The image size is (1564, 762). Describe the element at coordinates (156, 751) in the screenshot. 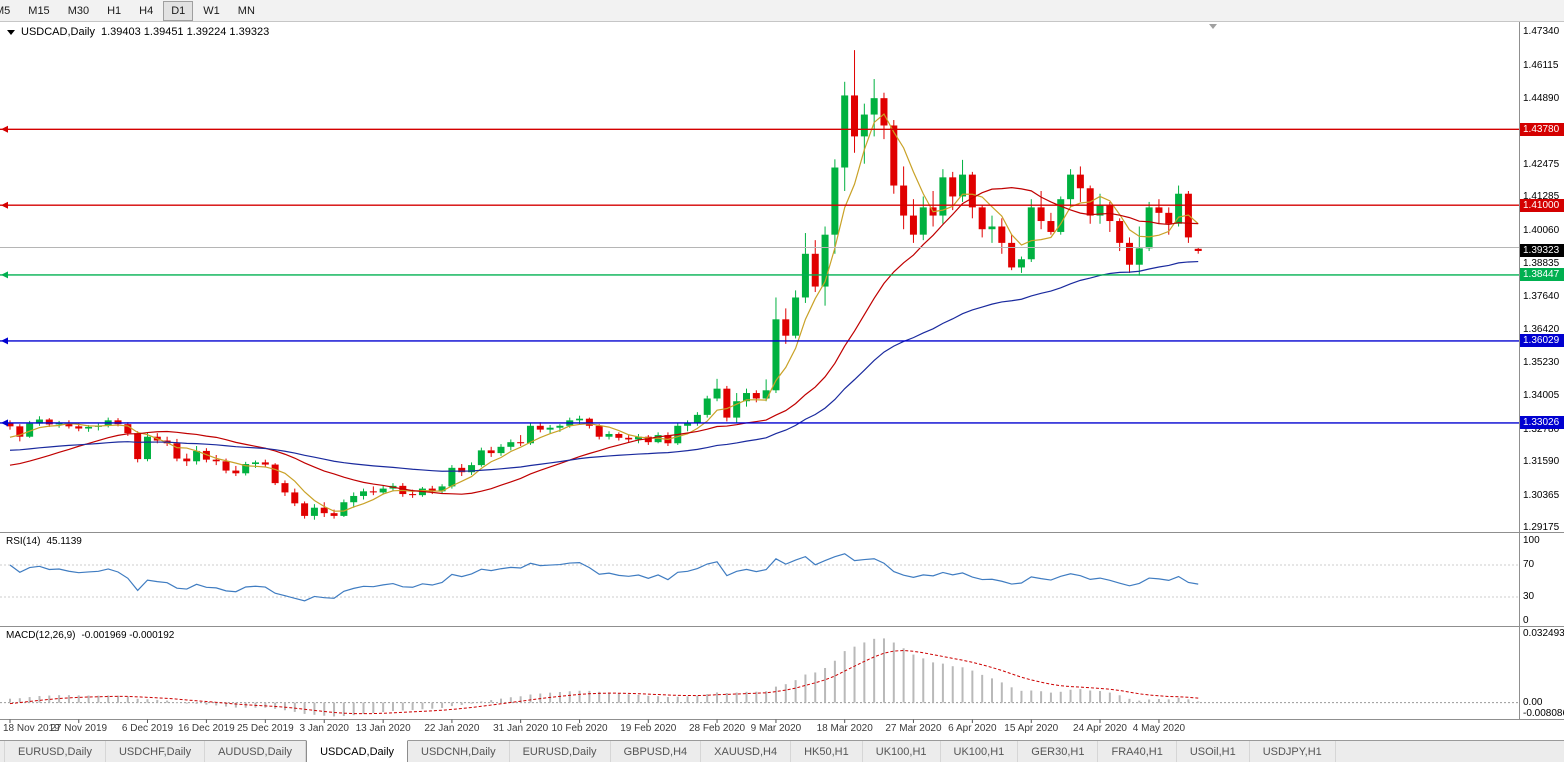

I see `chart-tab-usdchf-daily: USDCHF,Daily` at that location.